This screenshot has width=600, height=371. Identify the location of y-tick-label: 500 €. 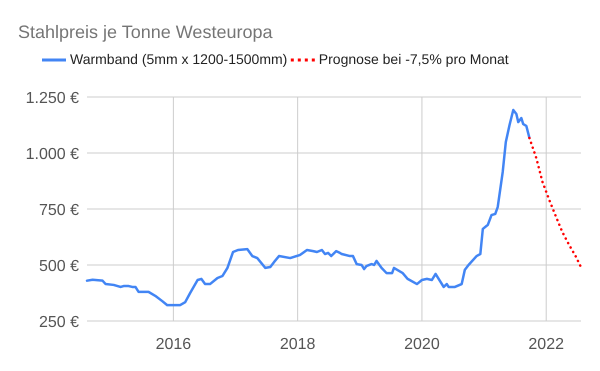
(59, 266).